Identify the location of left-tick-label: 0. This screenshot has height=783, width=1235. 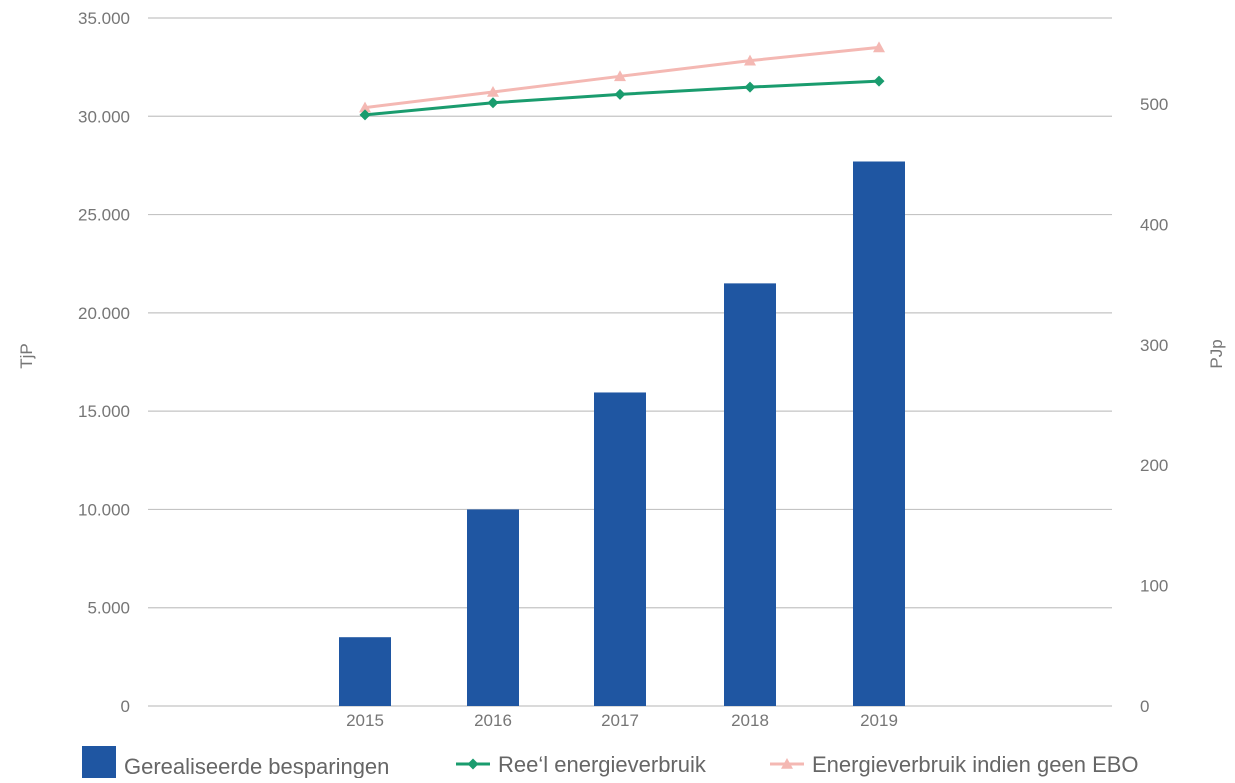
(125, 706).